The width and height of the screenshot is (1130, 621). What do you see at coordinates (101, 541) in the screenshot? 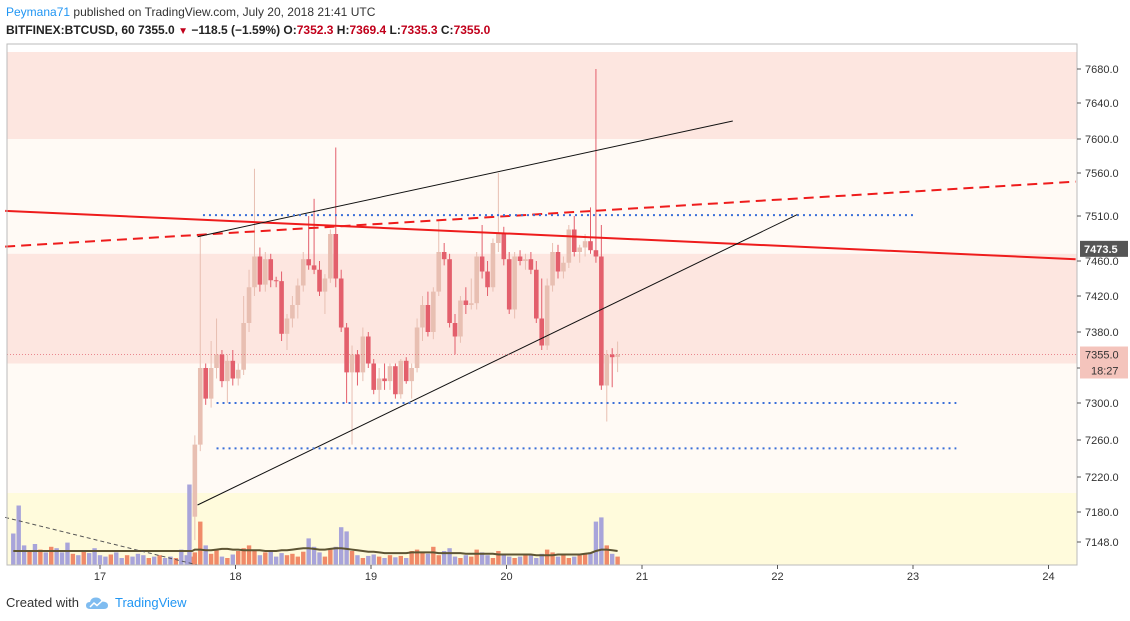
I see `volume-trend-dashed` at bounding box center [101, 541].